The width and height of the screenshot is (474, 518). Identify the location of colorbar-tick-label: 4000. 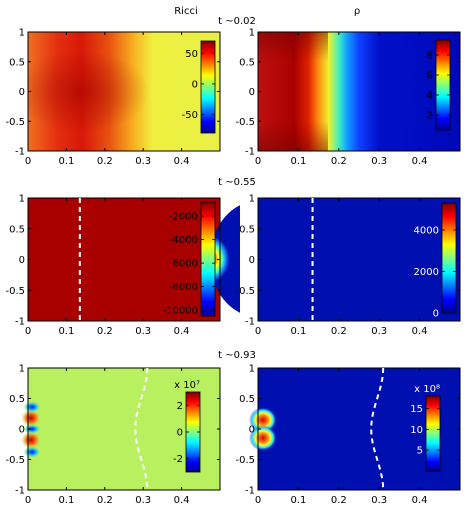
(426, 230).